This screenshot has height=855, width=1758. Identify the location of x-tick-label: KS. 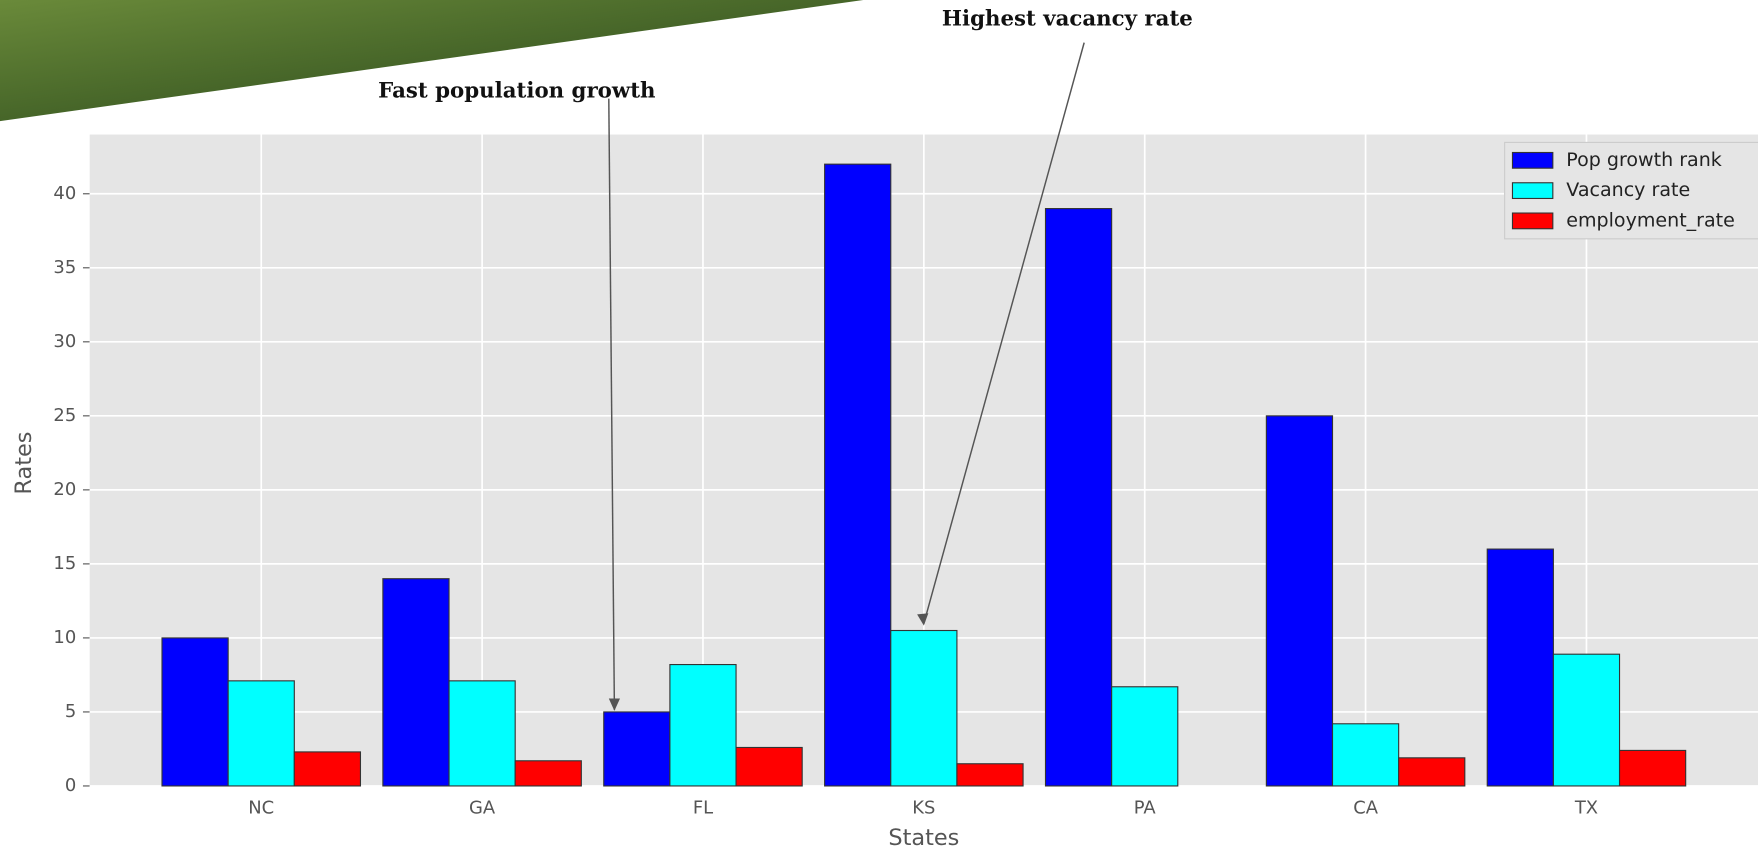
(923, 807).